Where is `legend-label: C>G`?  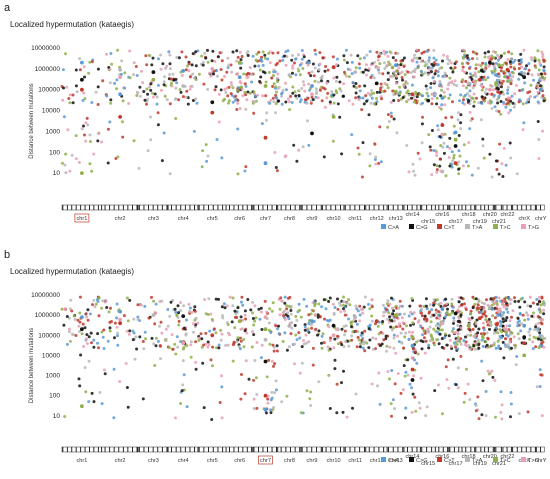
legend-label: C>G is located at coordinates (422, 228).